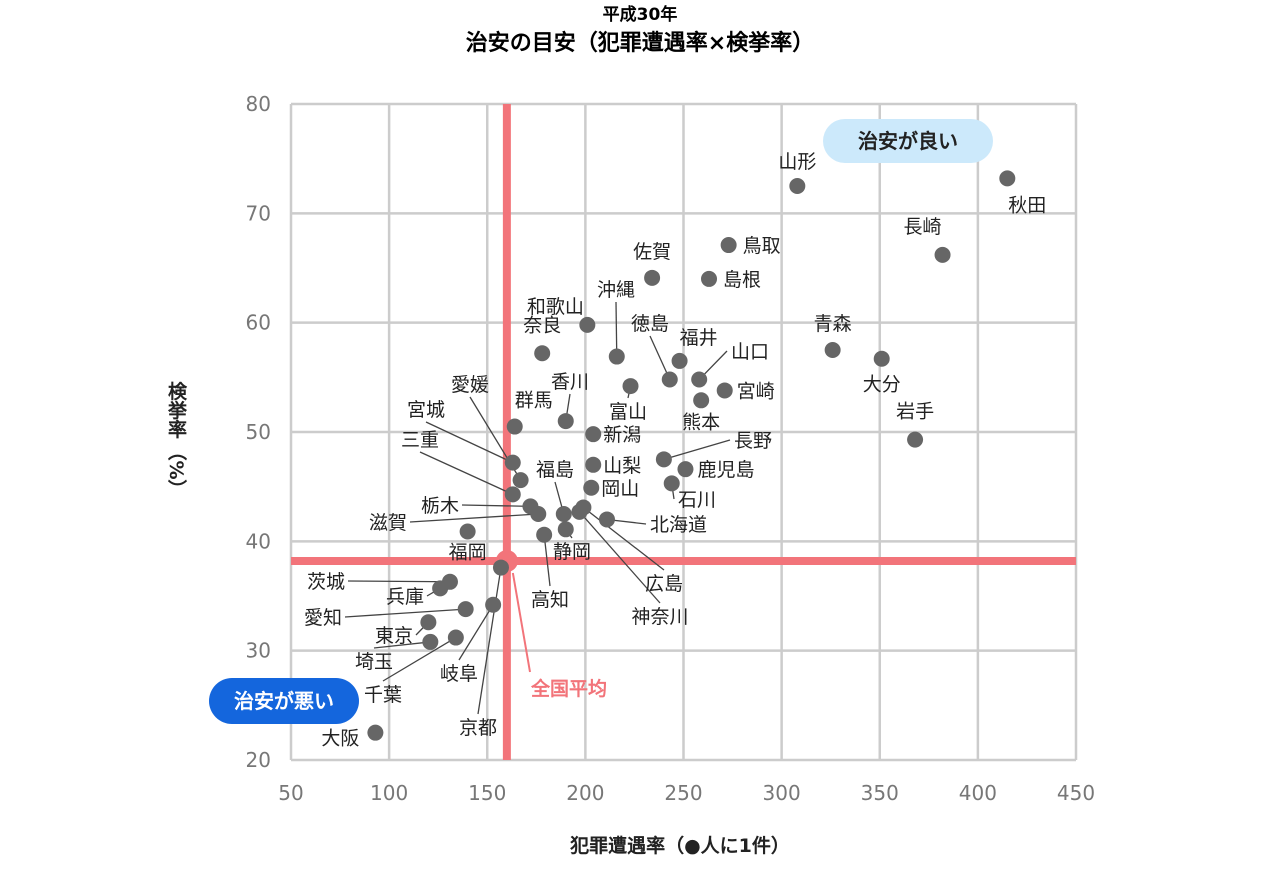 This screenshot has width=1280, height=869. Describe the element at coordinates (468, 552) in the screenshot. I see `point-label: 福岡` at that location.